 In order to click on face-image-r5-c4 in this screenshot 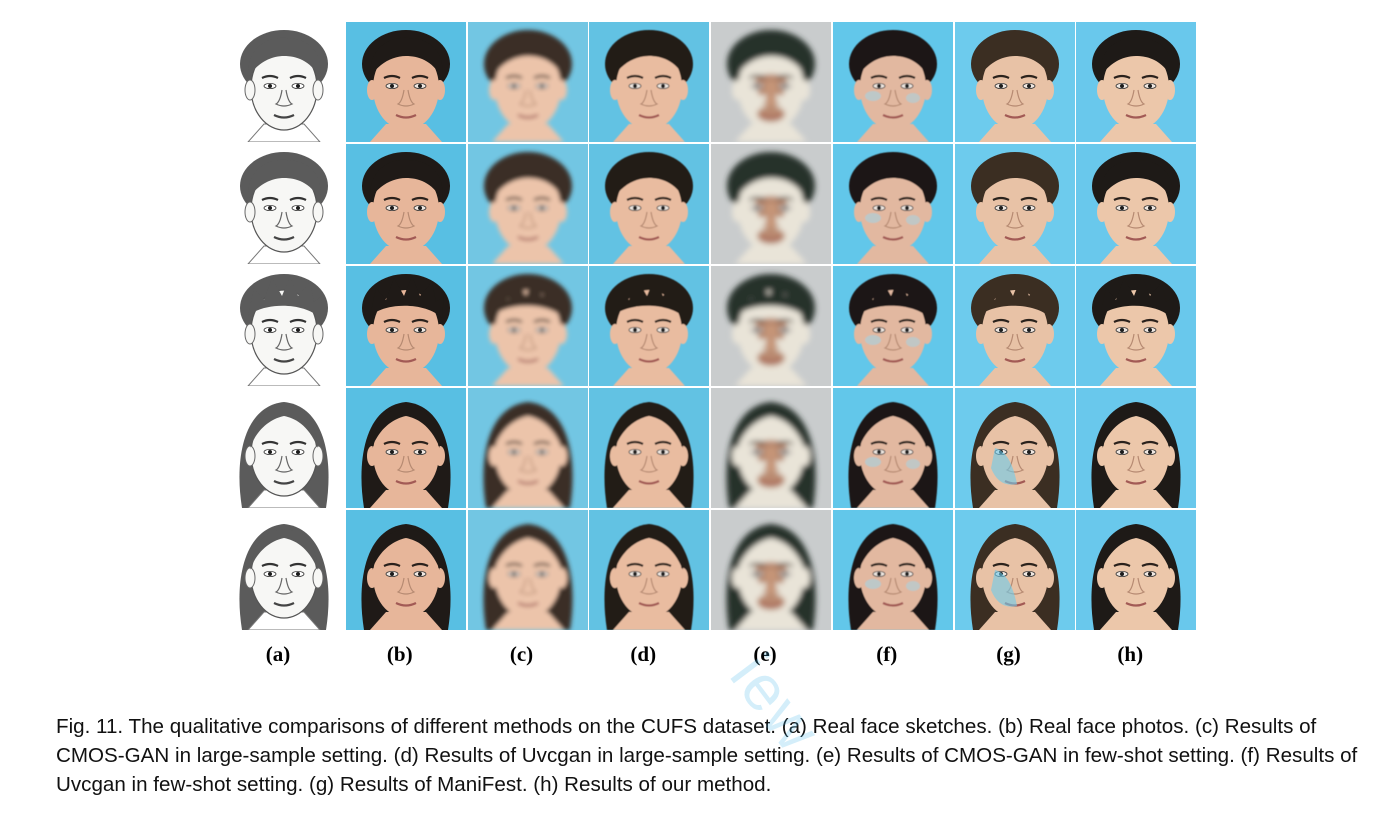, I will do `click(649, 570)`.